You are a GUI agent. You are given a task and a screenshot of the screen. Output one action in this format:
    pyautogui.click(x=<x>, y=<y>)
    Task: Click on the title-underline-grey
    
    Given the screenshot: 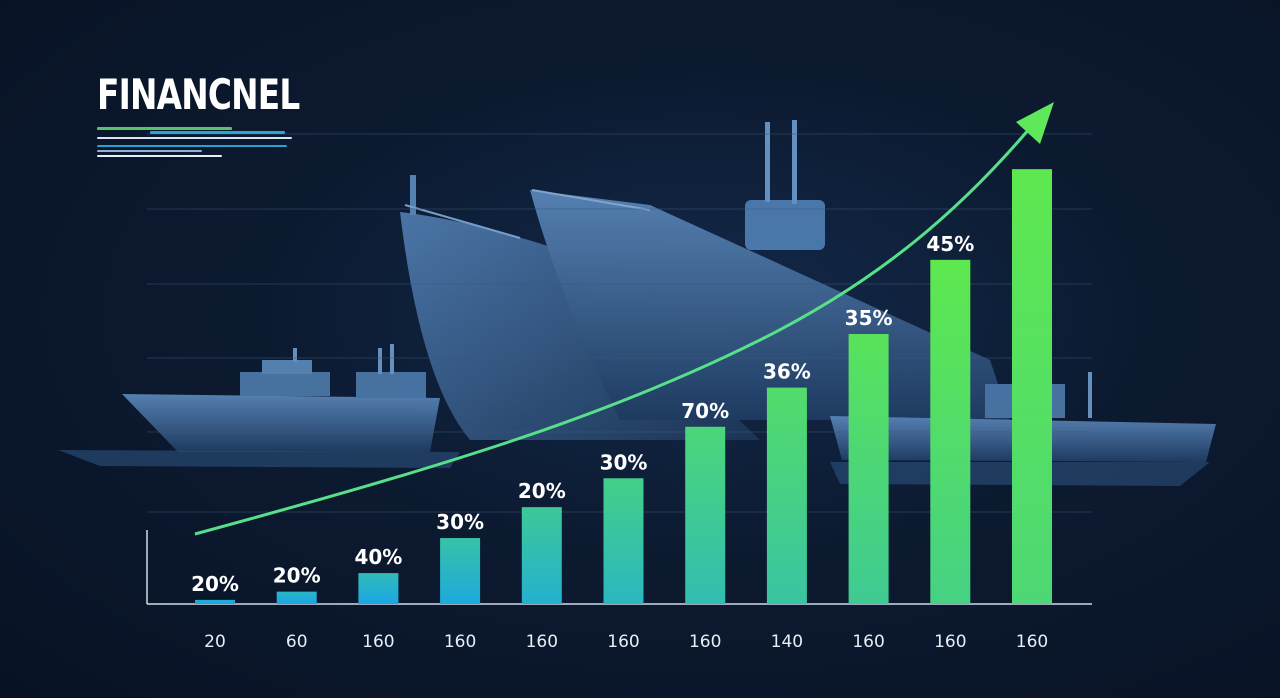 What is the action you would take?
    pyautogui.click(x=149, y=151)
    